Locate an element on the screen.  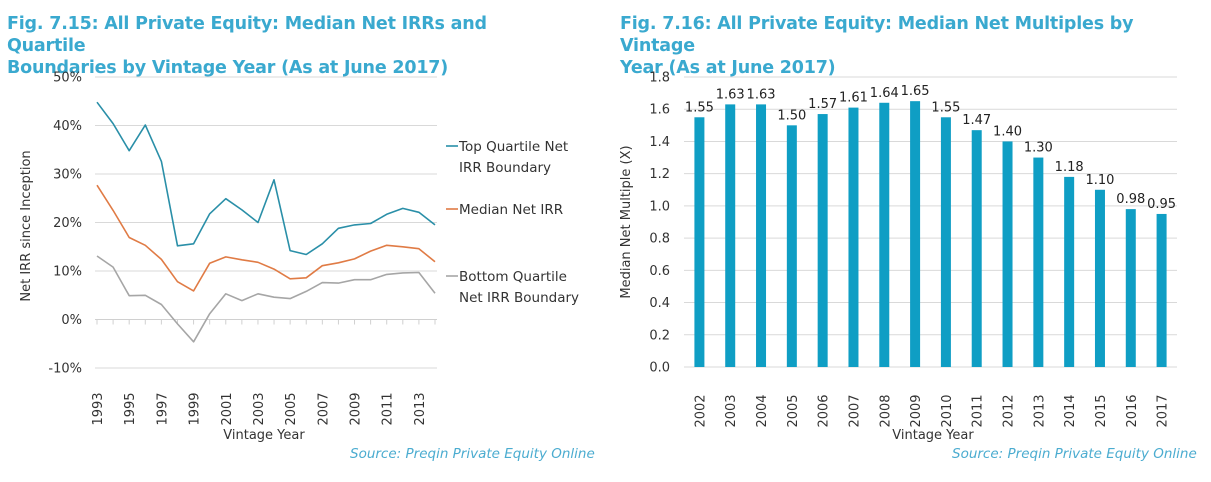
right-y-axis-title: Median Net Multiple (X) is located at coordinates (626, 221).